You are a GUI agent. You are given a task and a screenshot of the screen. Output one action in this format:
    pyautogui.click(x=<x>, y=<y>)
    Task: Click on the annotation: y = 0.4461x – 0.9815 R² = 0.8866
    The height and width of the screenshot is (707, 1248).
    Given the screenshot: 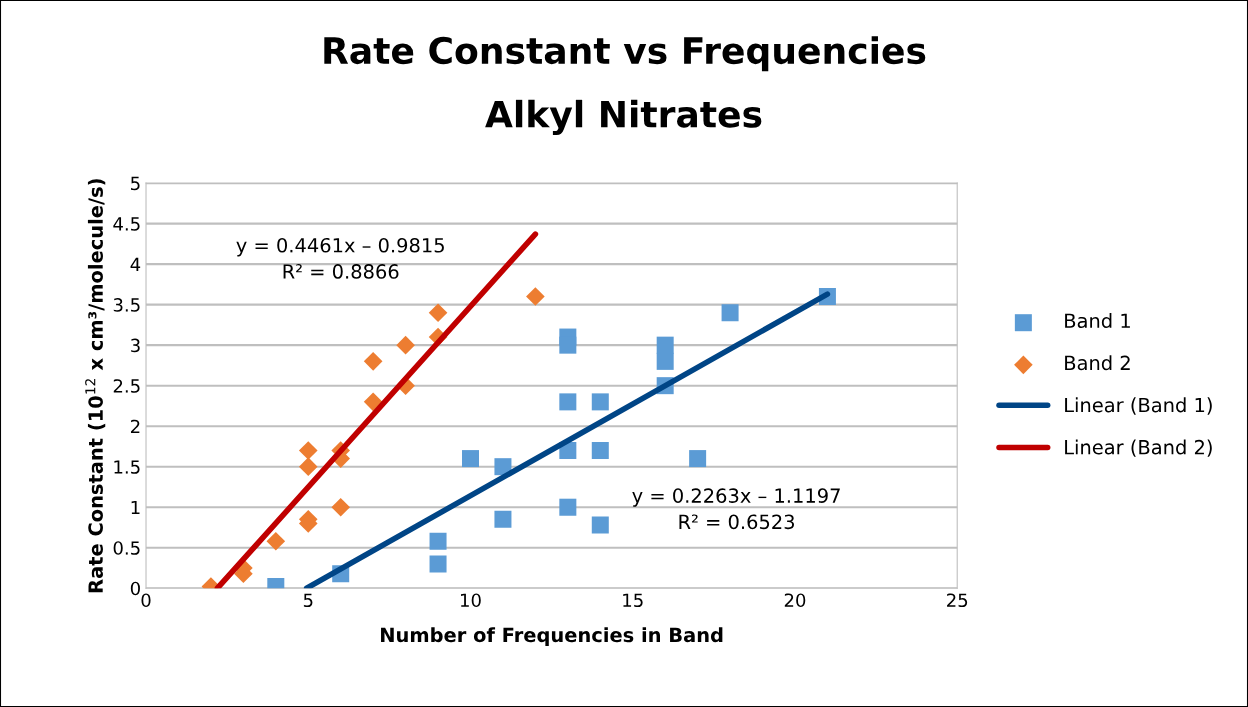 What is the action you would take?
    pyautogui.click(x=340, y=258)
    